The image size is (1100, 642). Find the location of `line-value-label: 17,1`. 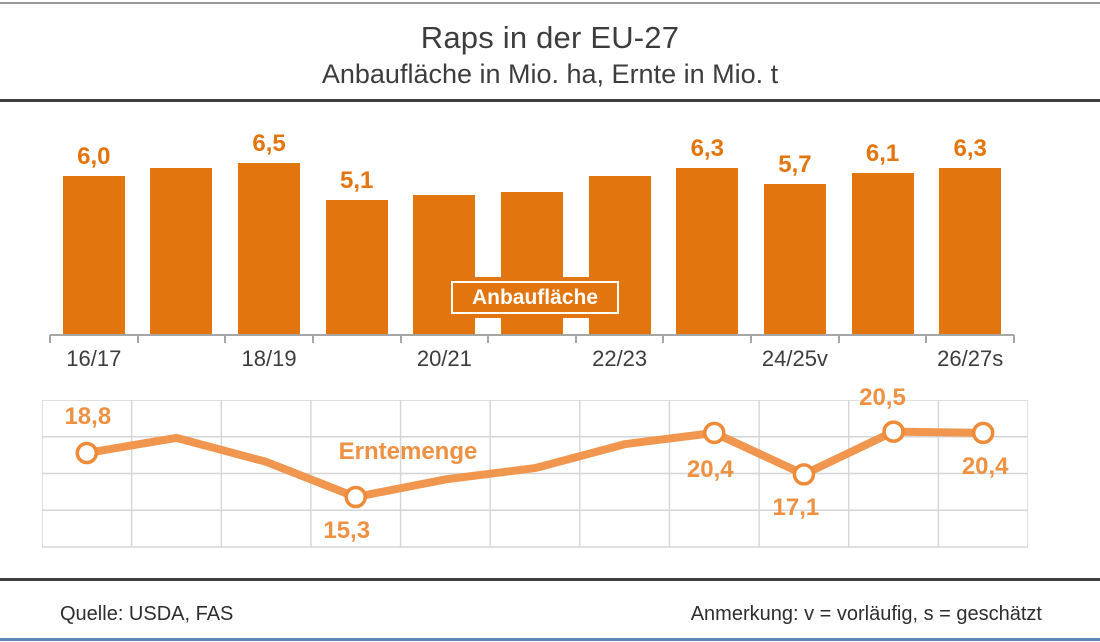

line-value-label: 17,1 is located at coordinates (796, 508).